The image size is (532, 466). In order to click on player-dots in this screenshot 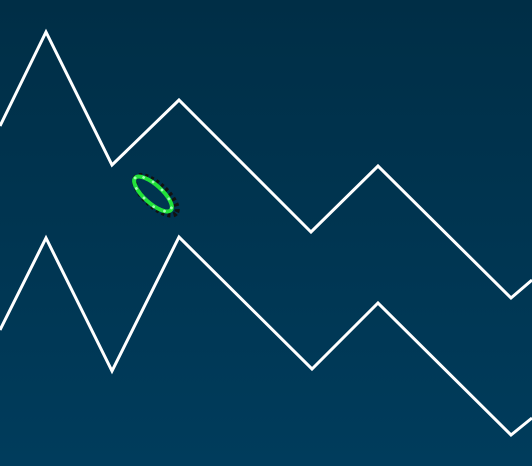, I will do `click(153, 194)`.